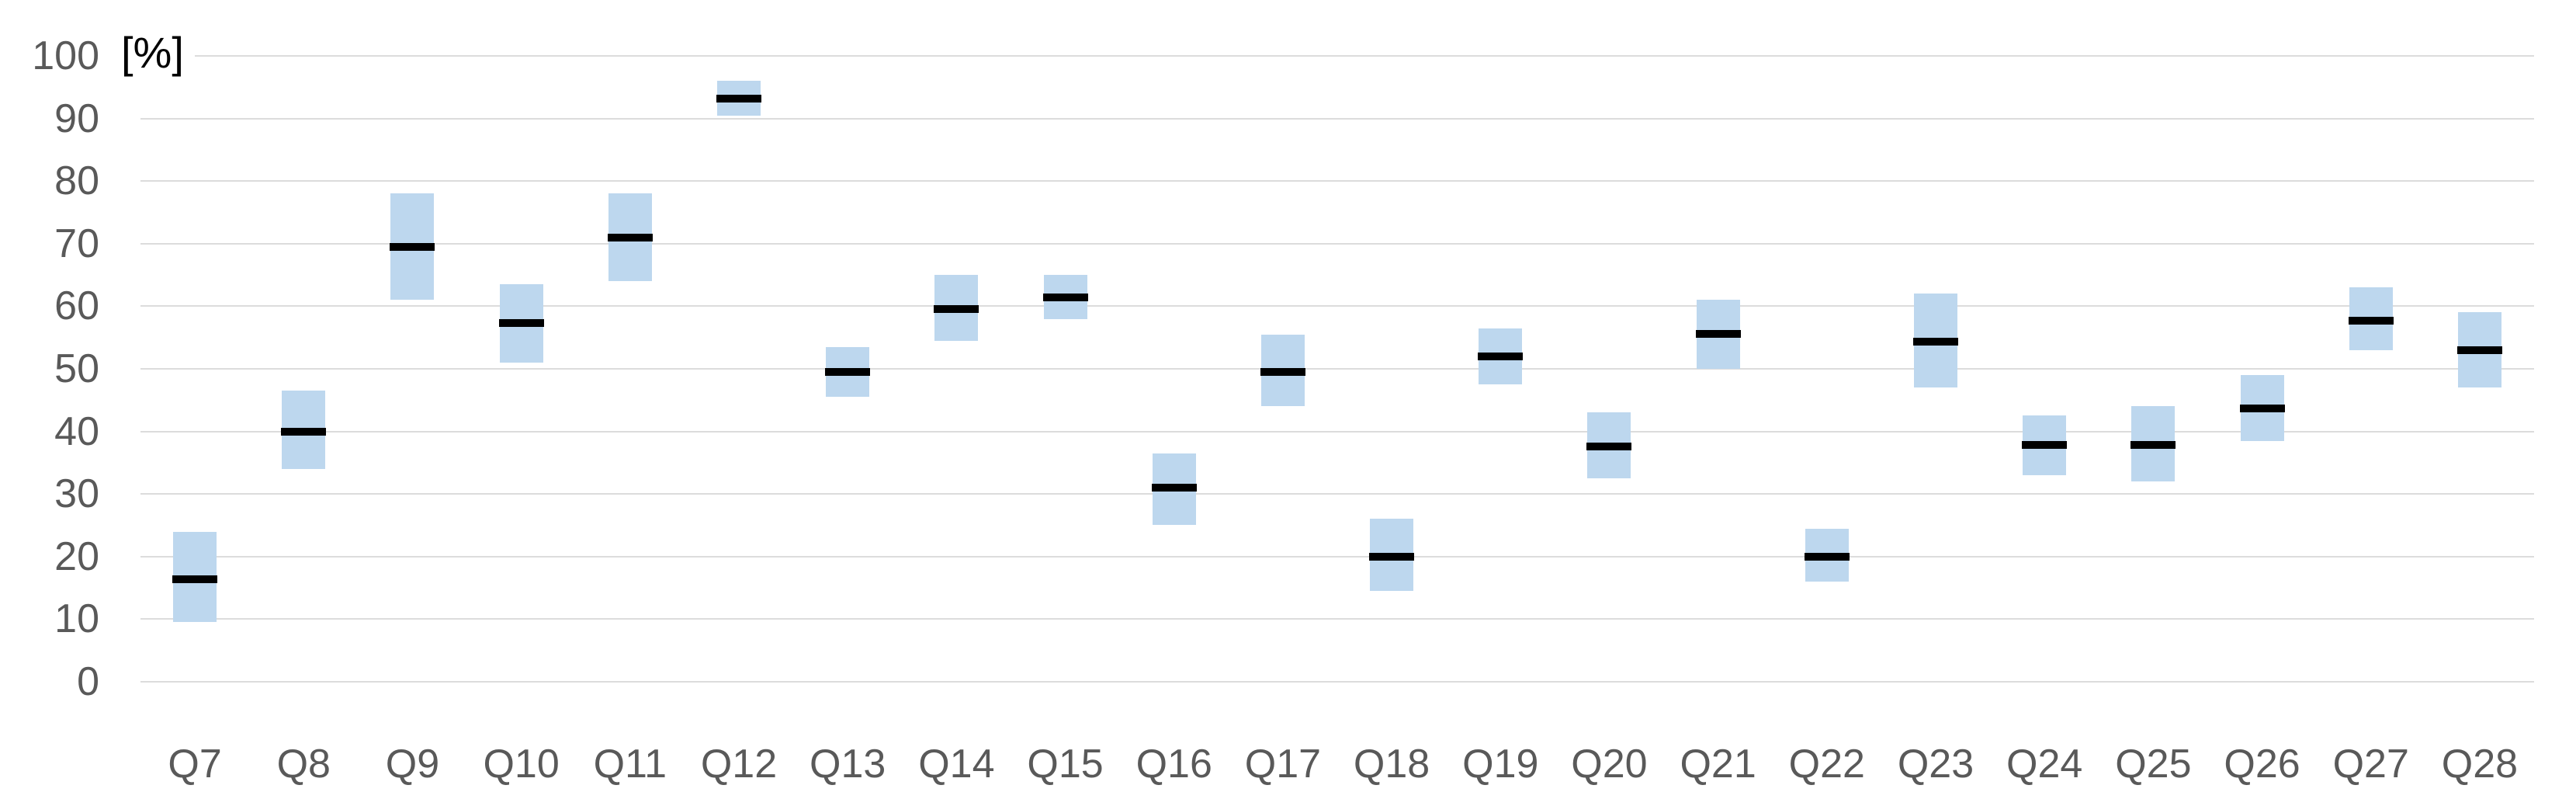  I want to click on x-axis-label-q14: Q14, so click(956, 764).